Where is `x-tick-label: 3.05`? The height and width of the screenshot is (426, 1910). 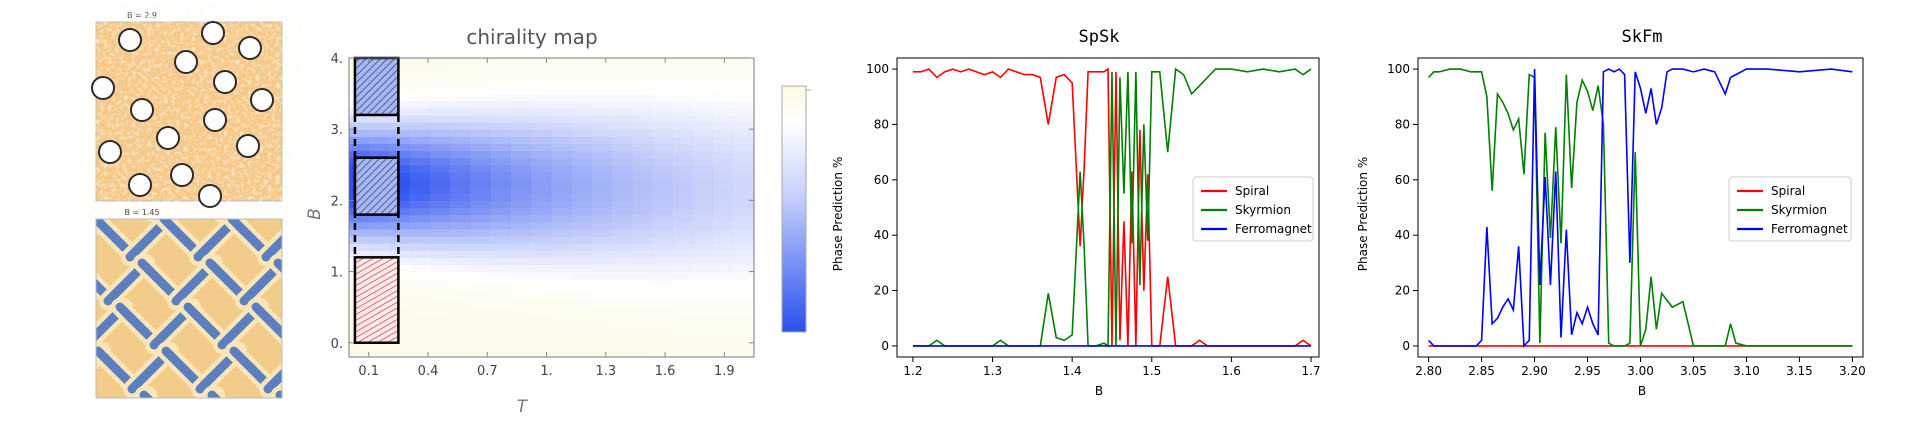
x-tick-label: 3.05 is located at coordinates (1693, 371).